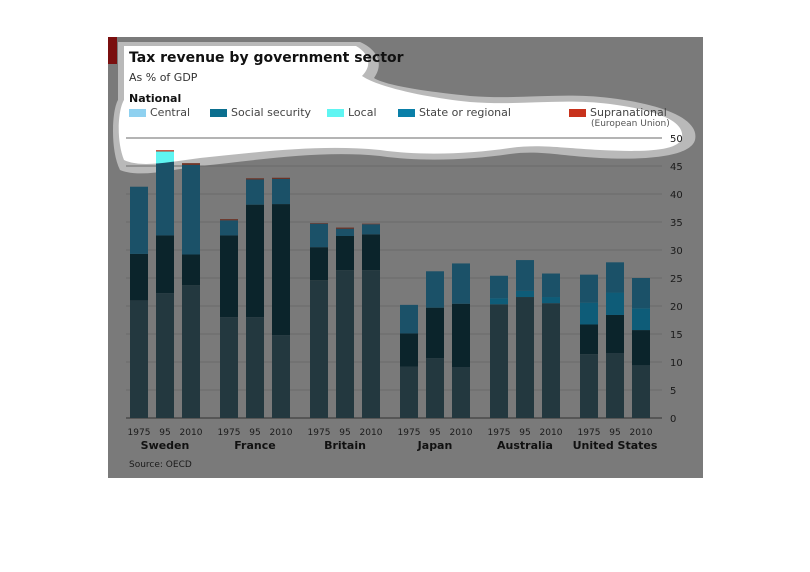 The height and width of the screenshot is (572, 810). What do you see at coordinates (170, 112) in the screenshot?
I see `legend-label-central: Central` at bounding box center [170, 112].